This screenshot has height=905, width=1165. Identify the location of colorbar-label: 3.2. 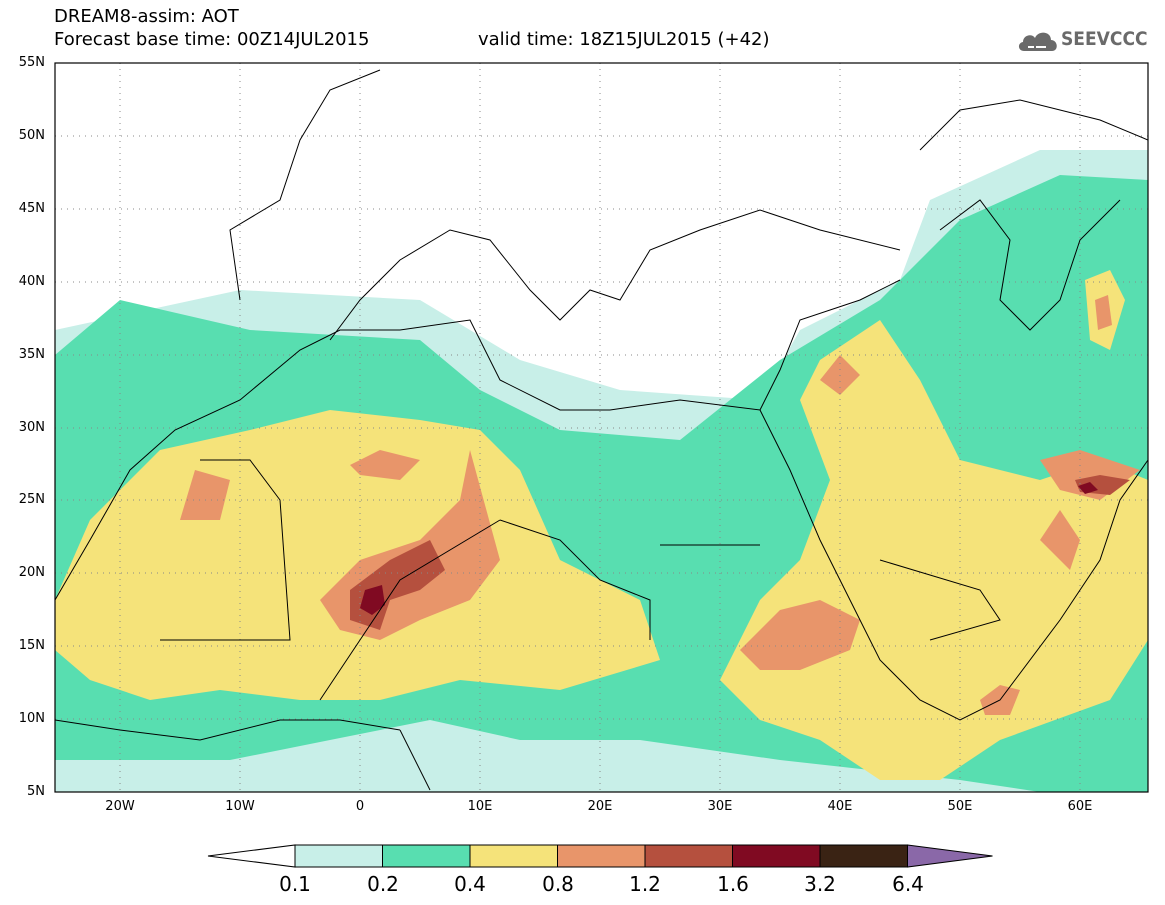
(820, 884).